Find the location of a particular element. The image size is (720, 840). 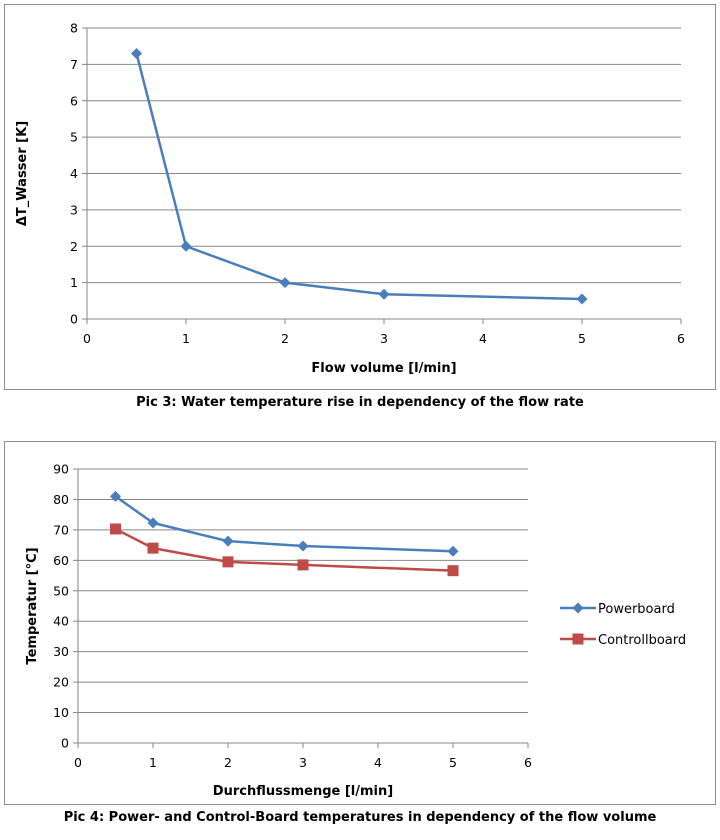

y-tick-label: 10 is located at coordinates (61, 712).